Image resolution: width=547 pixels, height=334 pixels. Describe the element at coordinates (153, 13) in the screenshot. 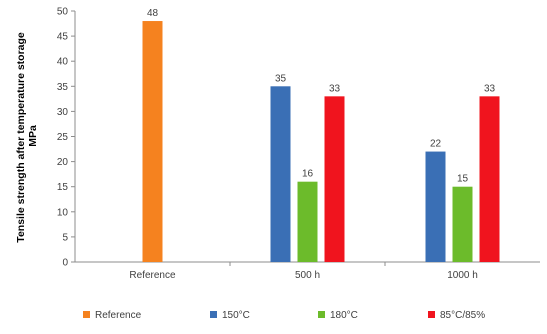

I see `data-label: 48` at that location.